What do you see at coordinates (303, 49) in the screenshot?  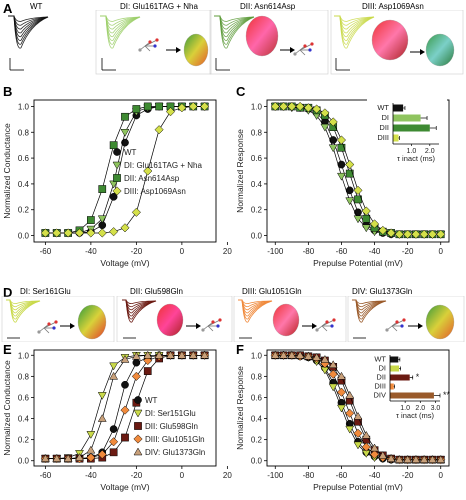 I see `dii-residue-structure` at bounding box center [303, 49].